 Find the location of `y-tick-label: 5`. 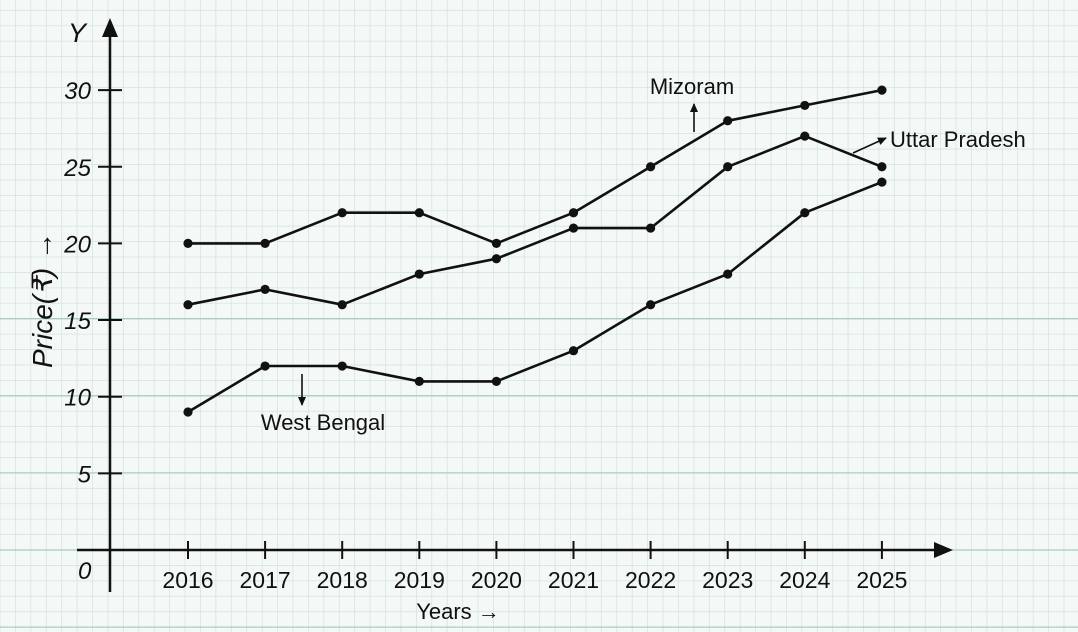

y-tick-label: 5 is located at coordinates (85, 474).